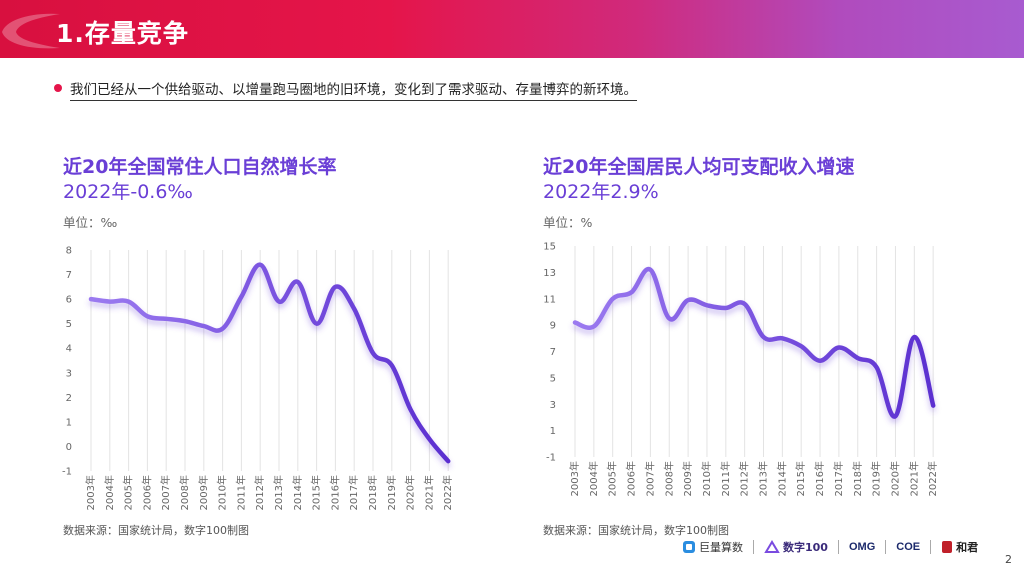  Describe the element at coordinates (200, 167) in the screenshot. I see `left-chart-title: 近20年全国常住人口自然增长率` at that location.